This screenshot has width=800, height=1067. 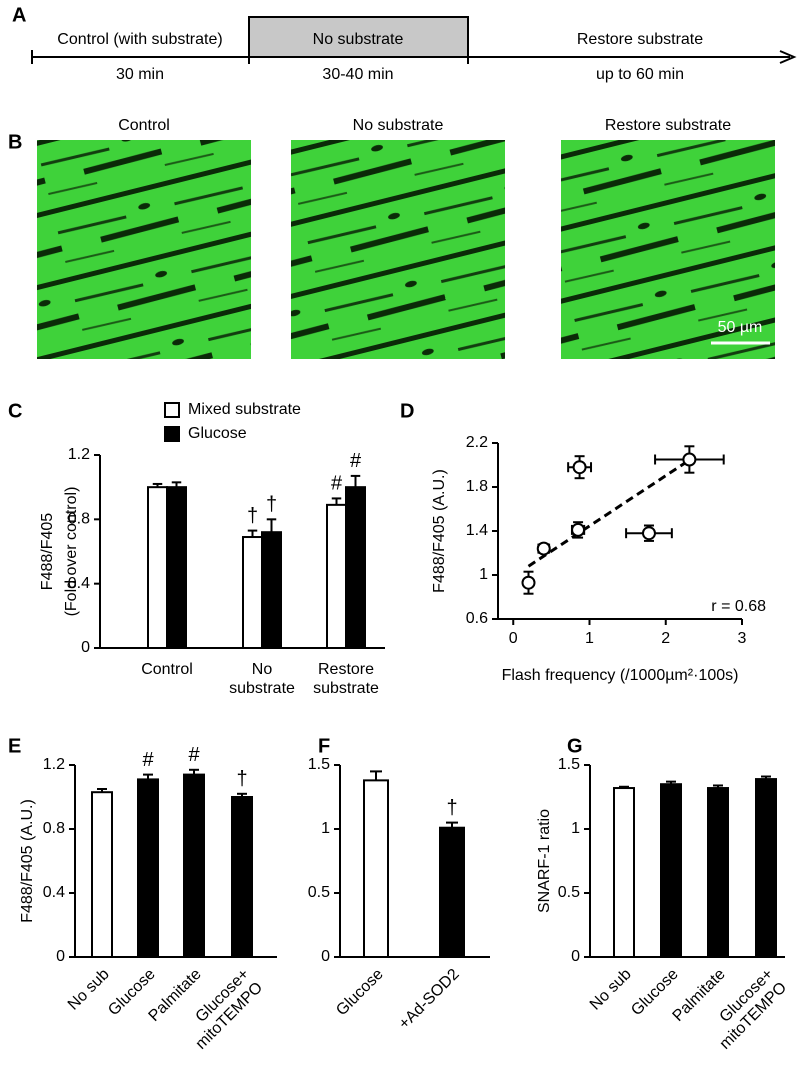 What do you see at coordinates (742, 638) in the screenshot?
I see `x-tick-label: 3` at bounding box center [742, 638].